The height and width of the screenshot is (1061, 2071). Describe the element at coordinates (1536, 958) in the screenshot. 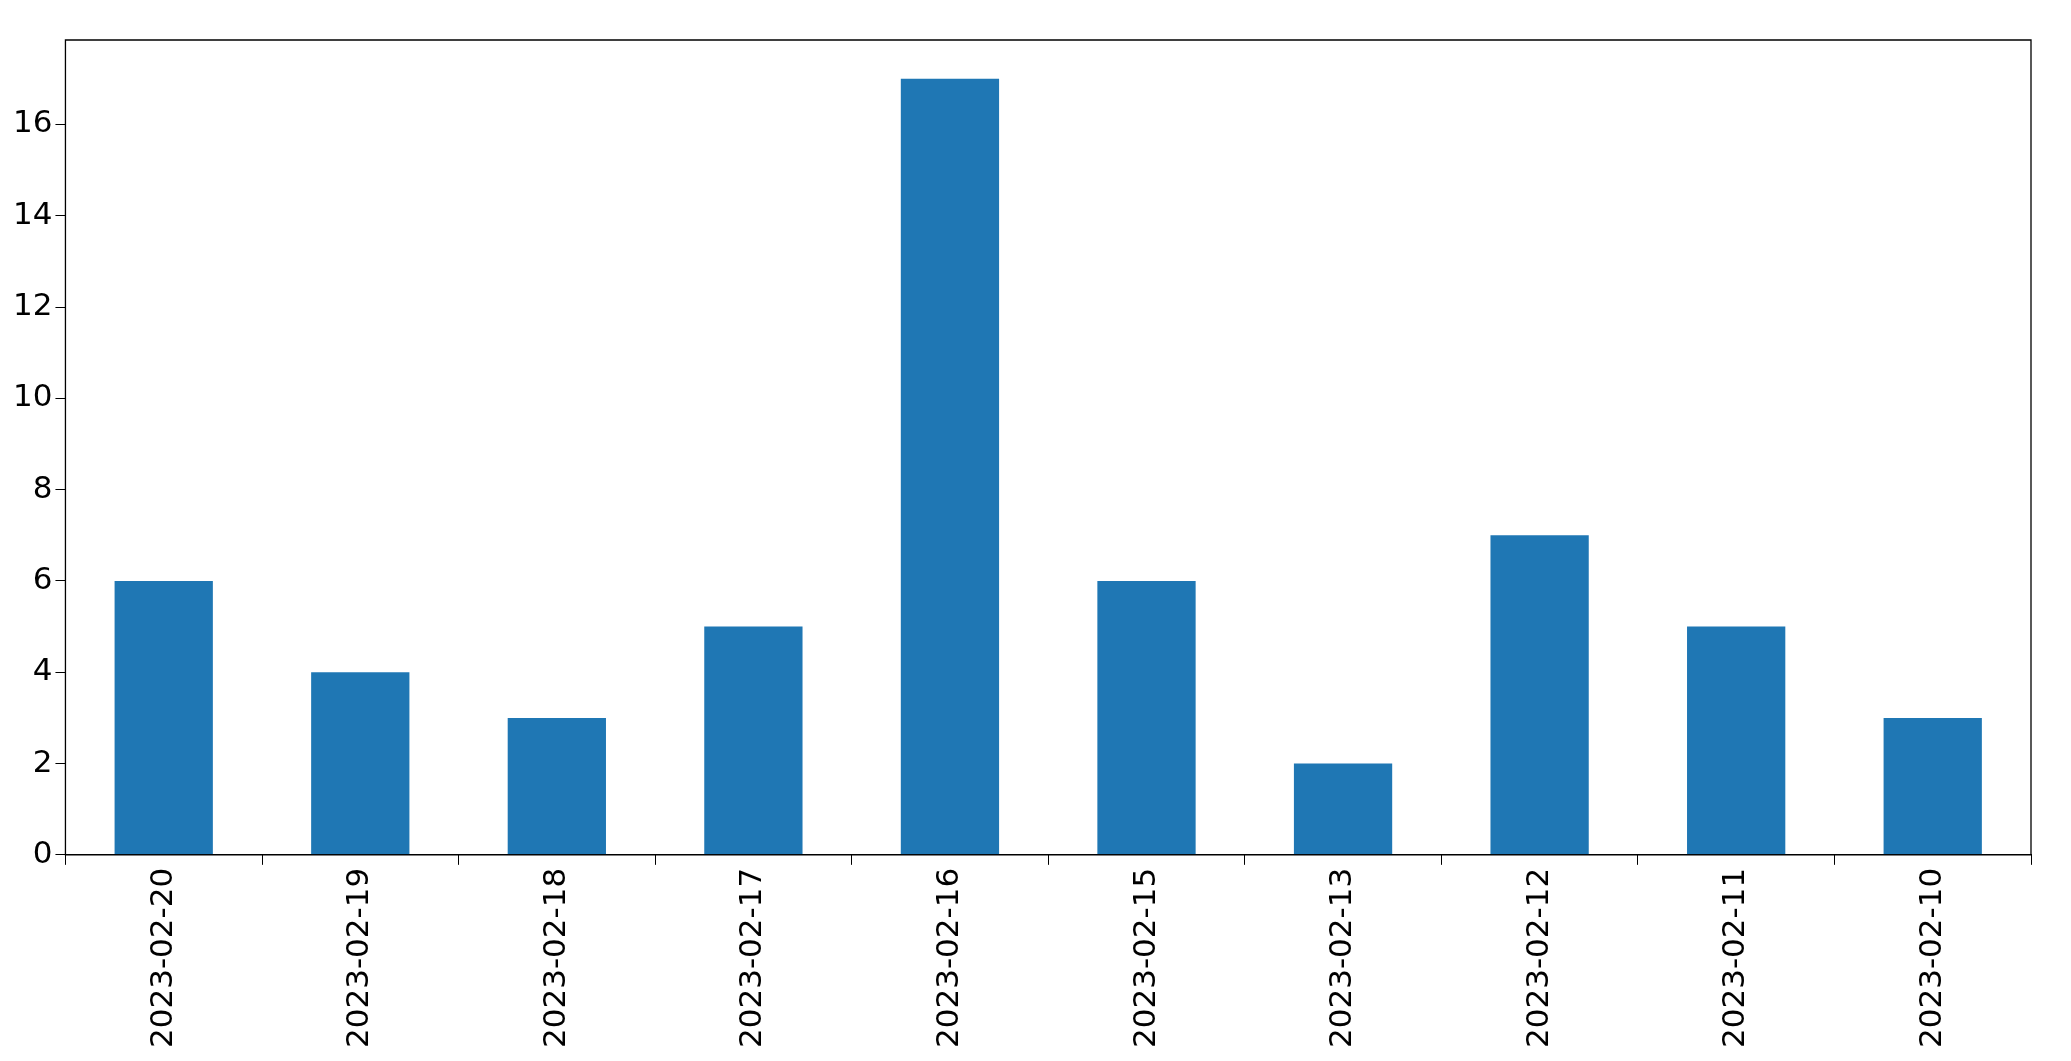

I see `x-tick-label: 2023-02-12` at that location.